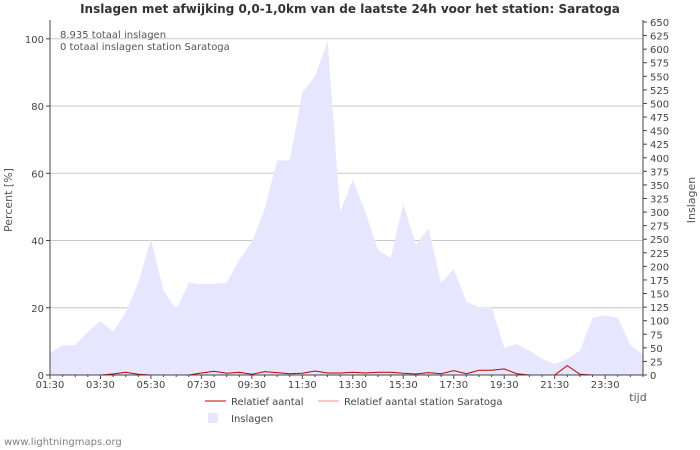 Image resolution: width=700 pixels, height=450 pixels. What do you see at coordinates (659, 281) in the screenshot?
I see `y-right-tick-label-175: 175` at bounding box center [659, 281].